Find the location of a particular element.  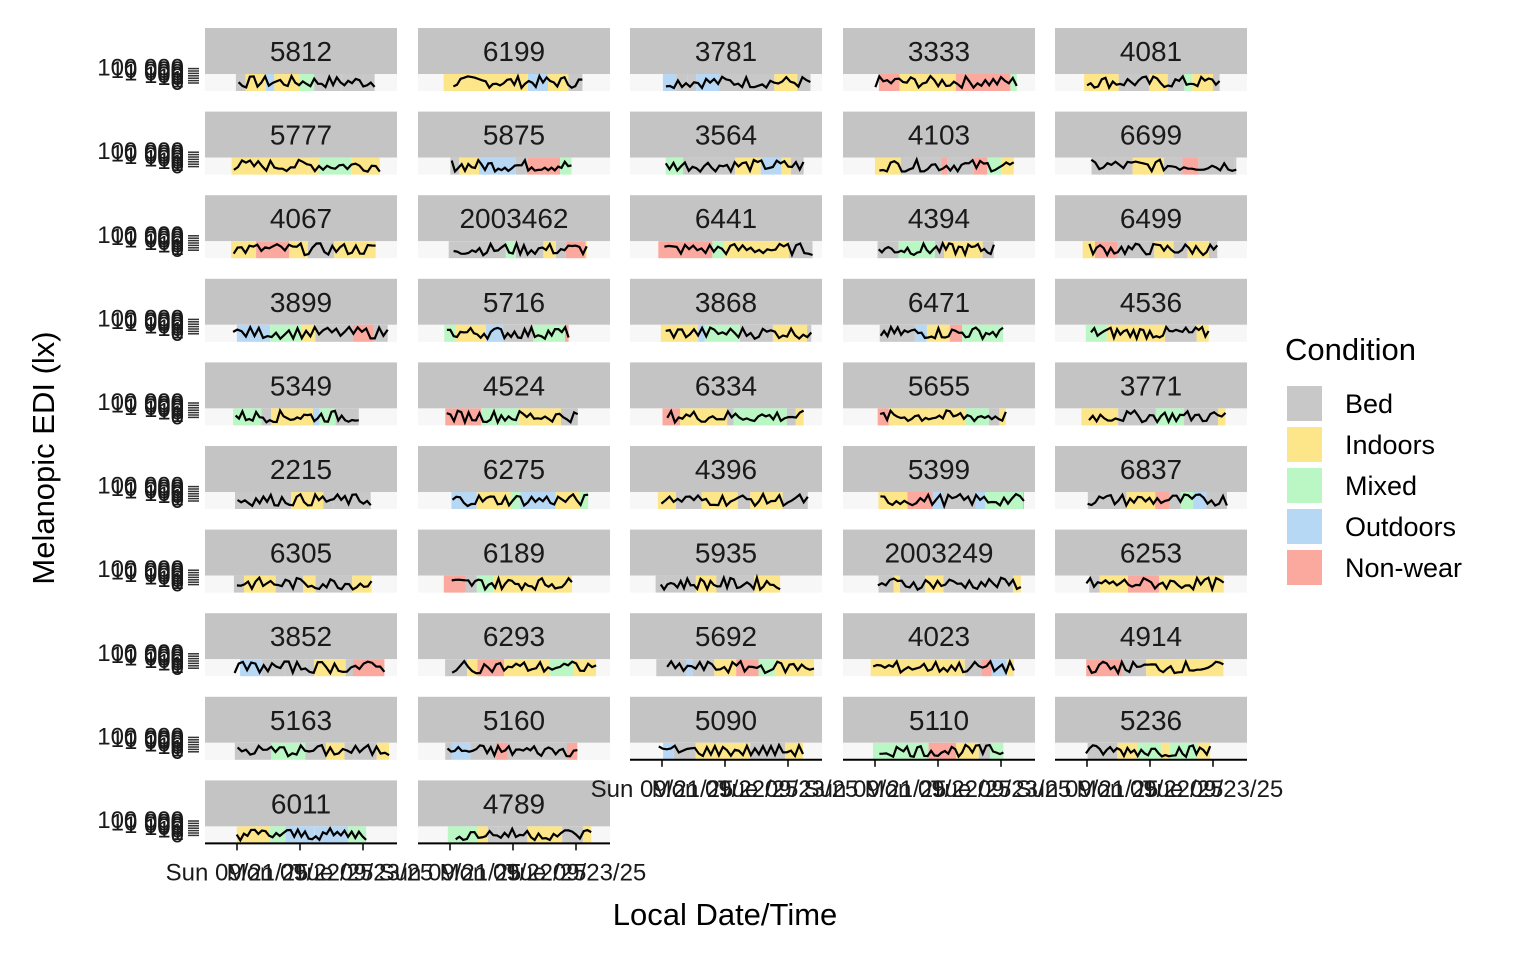

facet-strip-label: 4524 is located at coordinates (514, 385).